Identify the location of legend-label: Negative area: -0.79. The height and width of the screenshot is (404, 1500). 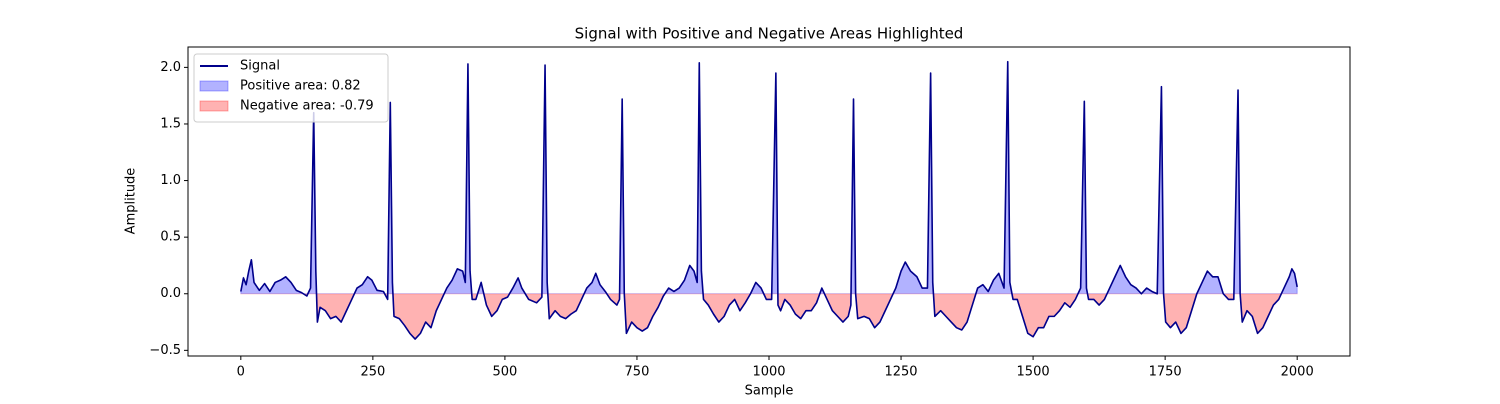
(307, 106).